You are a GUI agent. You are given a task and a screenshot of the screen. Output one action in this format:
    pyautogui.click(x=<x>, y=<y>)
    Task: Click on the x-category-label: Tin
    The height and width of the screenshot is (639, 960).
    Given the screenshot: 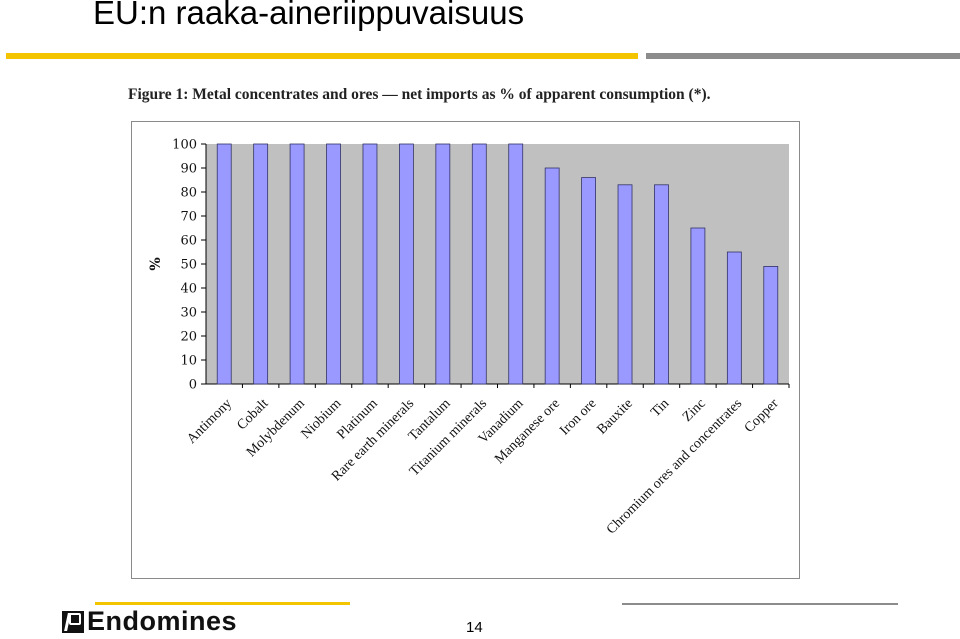 What is the action you would take?
    pyautogui.click(x=660, y=408)
    